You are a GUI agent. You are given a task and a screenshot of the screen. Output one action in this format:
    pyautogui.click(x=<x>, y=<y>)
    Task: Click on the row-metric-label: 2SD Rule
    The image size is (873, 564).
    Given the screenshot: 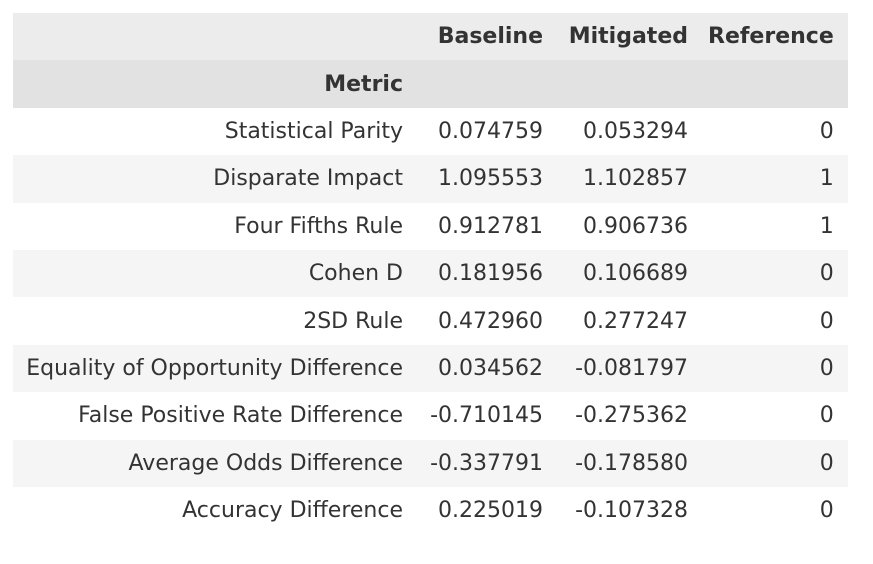 What is the action you would take?
    pyautogui.click(x=353, y=321)
    